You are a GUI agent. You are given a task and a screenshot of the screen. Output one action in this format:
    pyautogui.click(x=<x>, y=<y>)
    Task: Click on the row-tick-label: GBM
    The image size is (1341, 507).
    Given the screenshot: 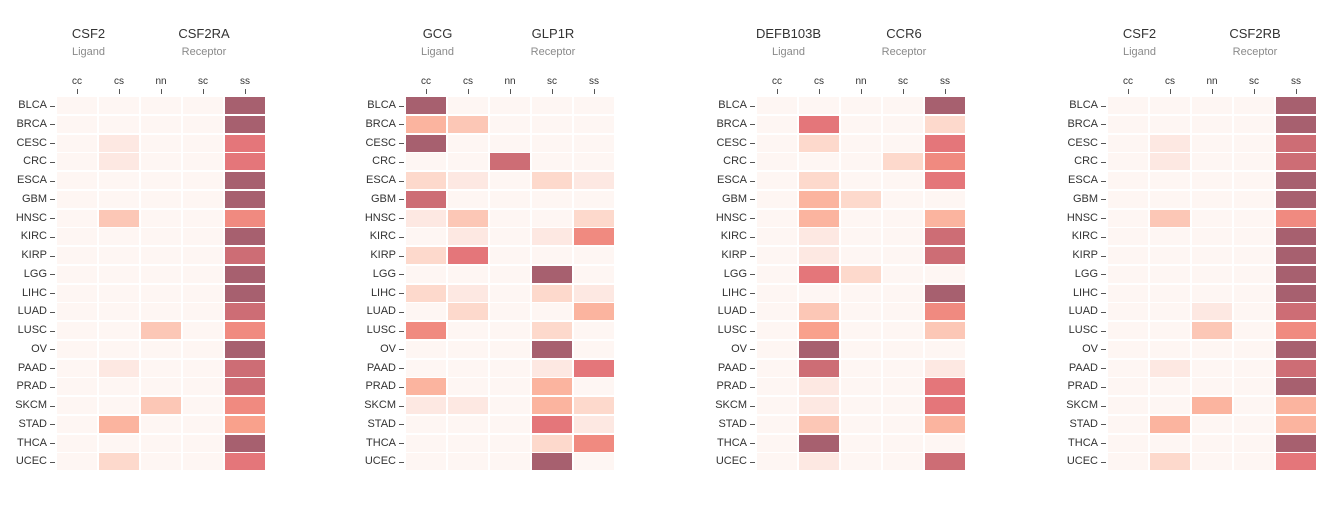 What is the action you would take?
    pyautogui.click(x=1085, y=198)
    